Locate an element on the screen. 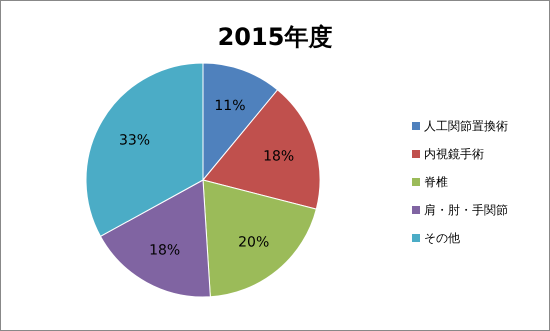 This screenshot has width=550, height=331. legend-label: 人工関節置換術 is located at coordinates (466, 126).